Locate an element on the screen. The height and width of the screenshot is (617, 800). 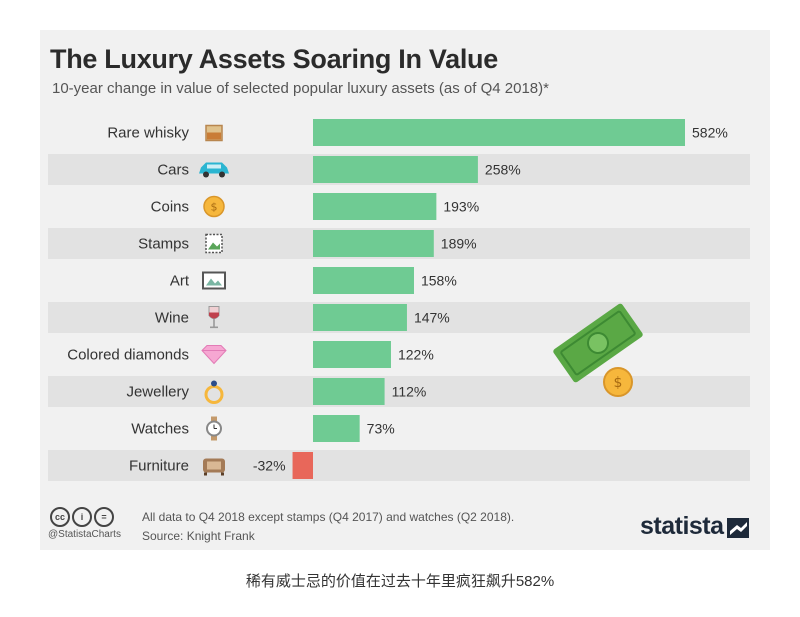
statista-logo: statista is located at coordinates (682, 526).